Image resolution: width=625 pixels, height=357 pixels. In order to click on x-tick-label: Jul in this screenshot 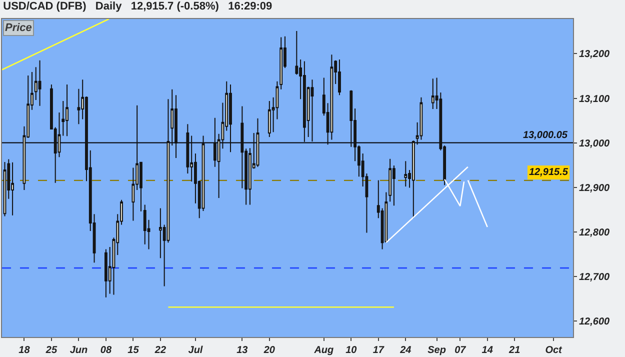, I will do `click(195, 350)`.